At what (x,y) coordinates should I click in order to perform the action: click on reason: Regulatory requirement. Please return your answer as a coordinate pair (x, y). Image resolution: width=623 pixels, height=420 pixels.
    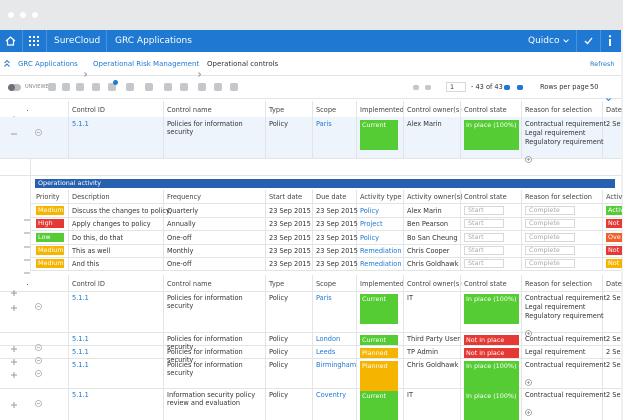
    Looking at the image, I should click on (564, 142).